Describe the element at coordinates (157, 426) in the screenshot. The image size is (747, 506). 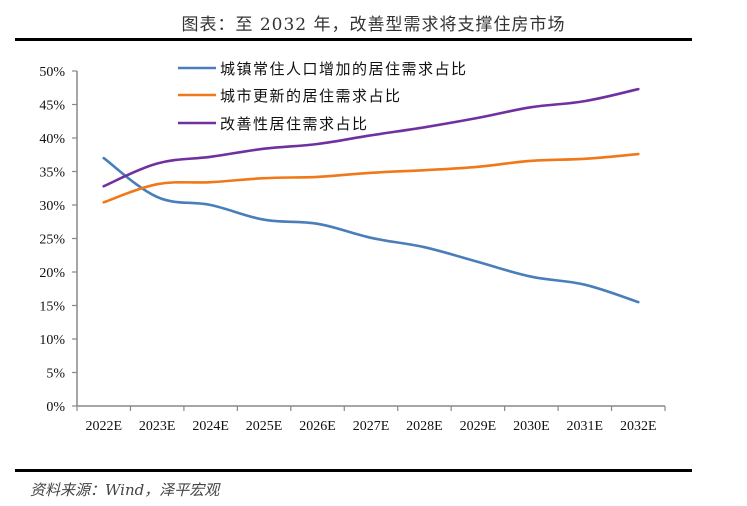
I see `x-tick-label: 2023E` at that location.